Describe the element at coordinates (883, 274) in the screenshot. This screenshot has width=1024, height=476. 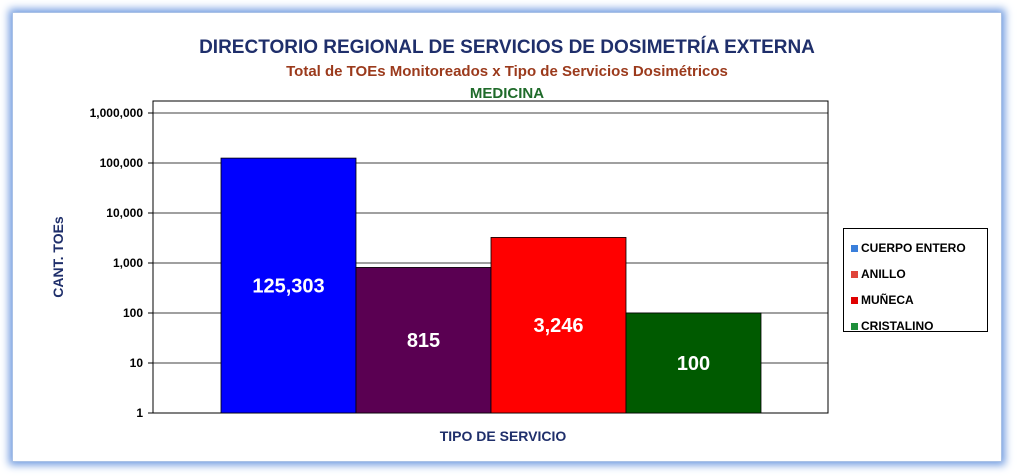
I see `legend-label: ANILLO` at that location.